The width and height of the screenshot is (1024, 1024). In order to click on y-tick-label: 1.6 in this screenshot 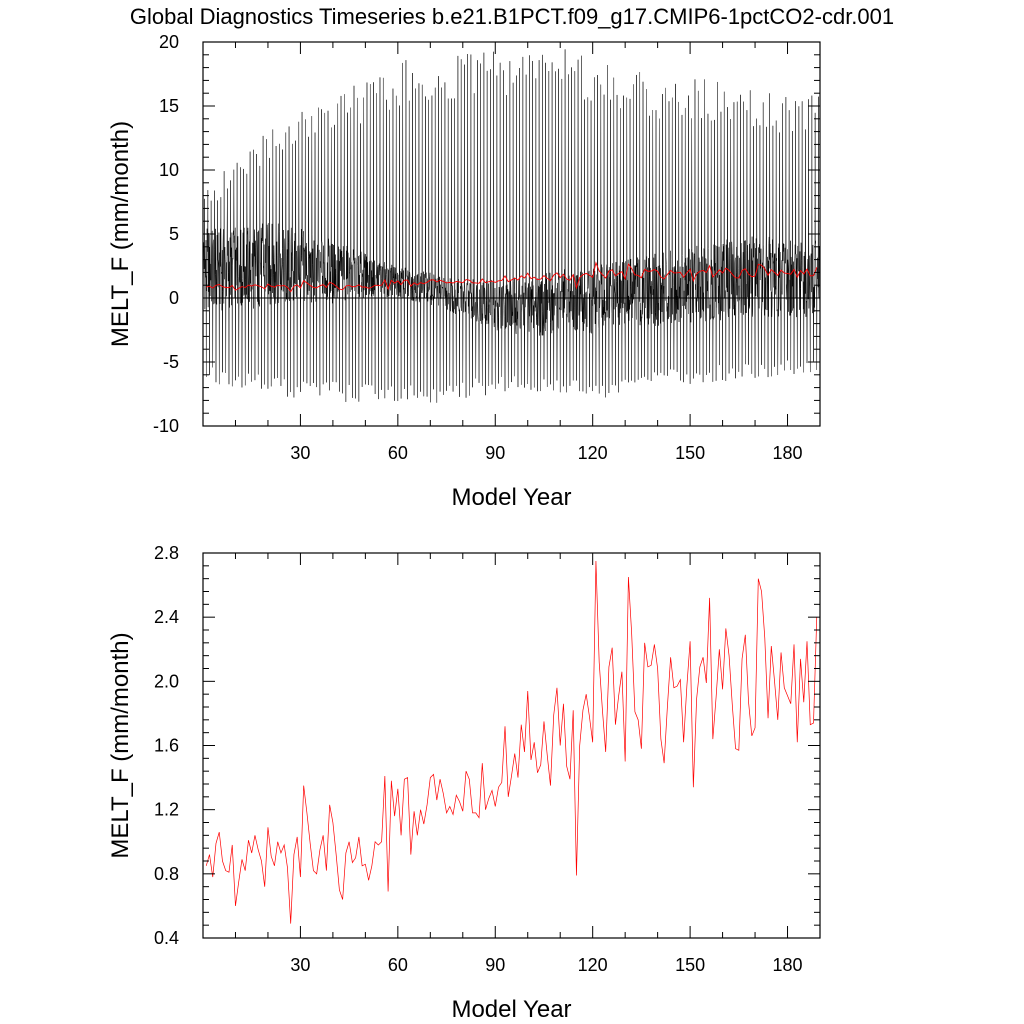, I will do `click(166, 746)`.